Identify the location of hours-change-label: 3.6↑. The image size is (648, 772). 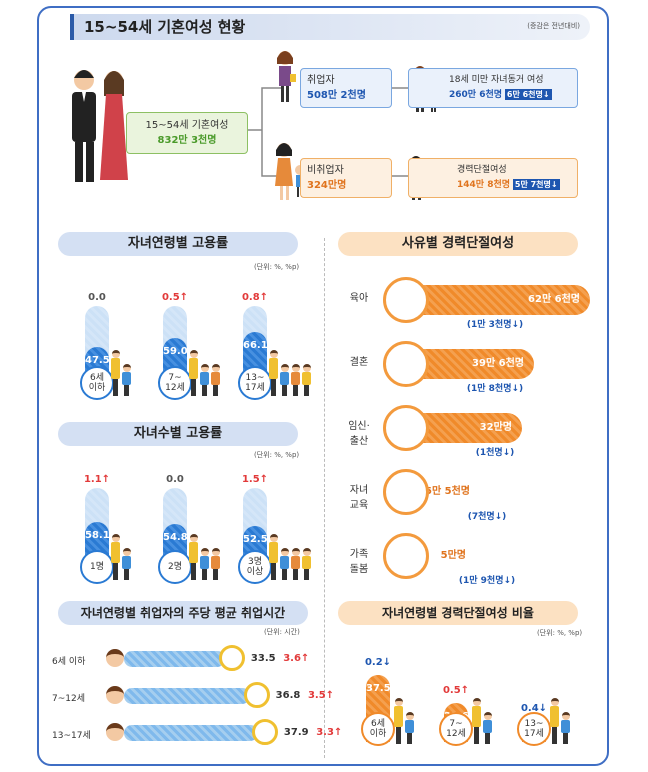
(296, 658).